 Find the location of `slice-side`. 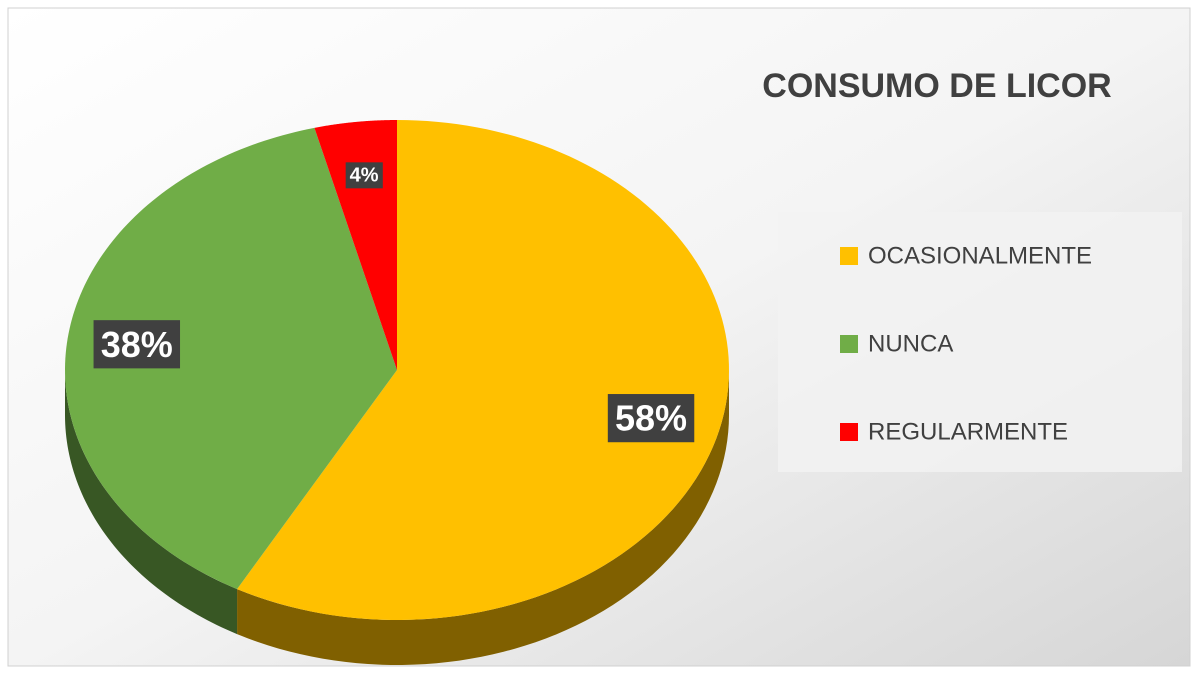

slice-side is located at coordinates (151, 502).